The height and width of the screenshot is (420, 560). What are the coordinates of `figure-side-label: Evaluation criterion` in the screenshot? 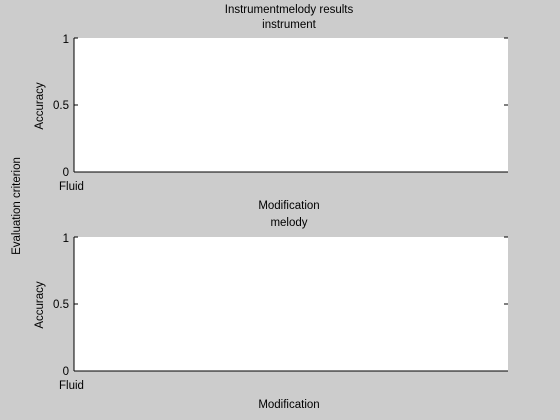 It's located at (17, 206).